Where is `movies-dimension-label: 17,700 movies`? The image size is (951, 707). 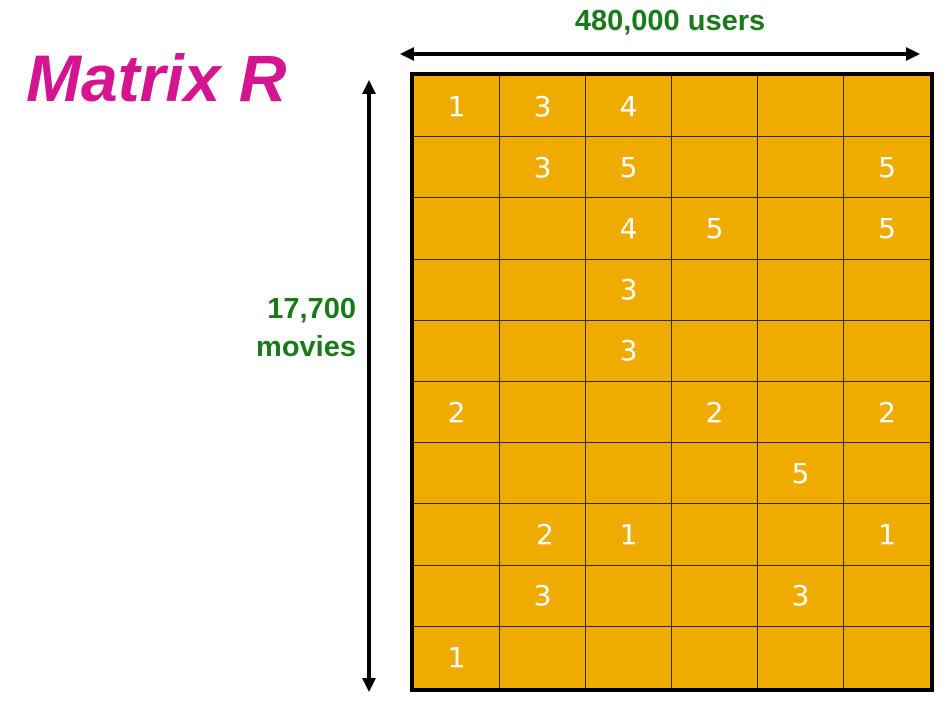 movies-dimension-label: 17,700 movies is located at coordinates (288, 328).